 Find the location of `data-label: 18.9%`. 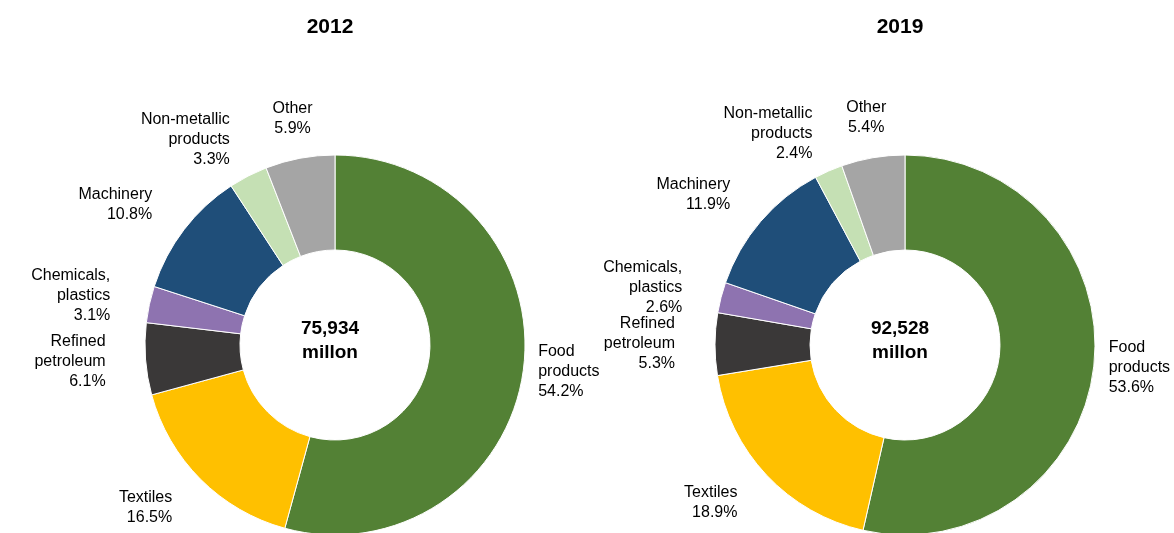

data-label: 18.9% is located at coordinates (715, 511).